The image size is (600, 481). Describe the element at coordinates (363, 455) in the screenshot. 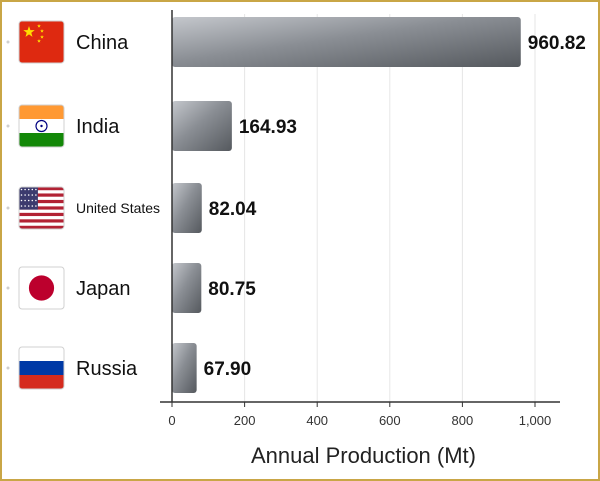

I see `x-axis-title: Annual Production (Mt)` at that location.